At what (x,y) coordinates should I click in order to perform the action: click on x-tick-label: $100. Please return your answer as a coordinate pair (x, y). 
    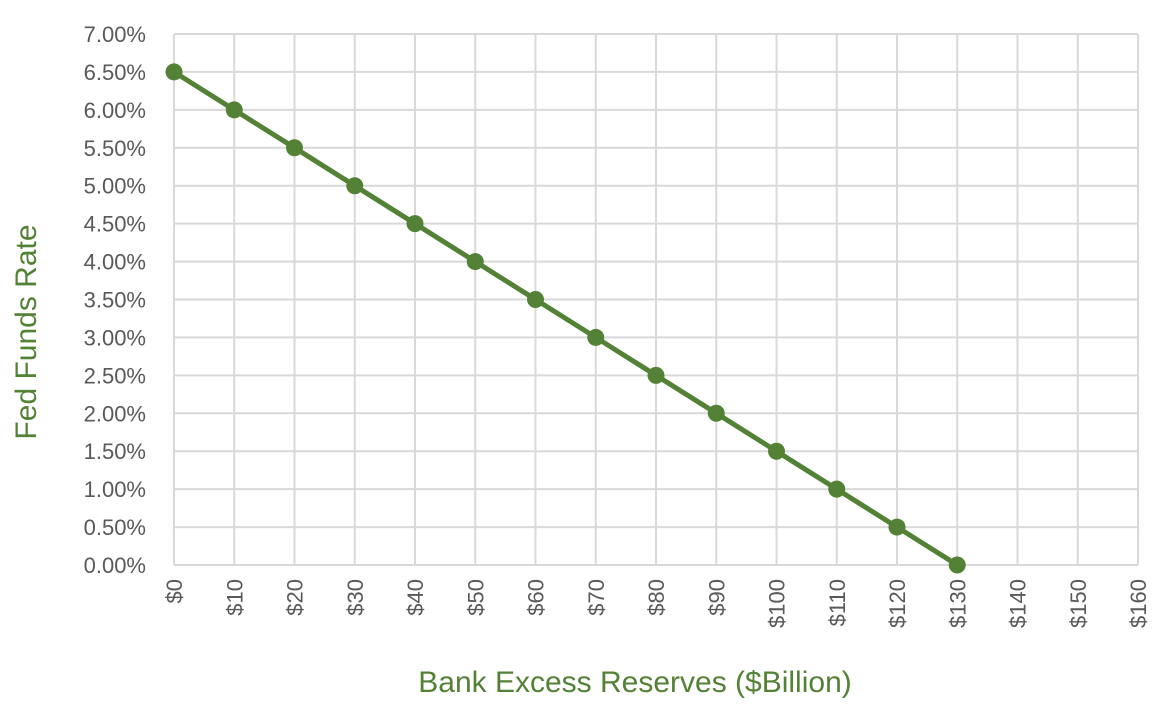
    Looking at the image, I should click on (777, 603).